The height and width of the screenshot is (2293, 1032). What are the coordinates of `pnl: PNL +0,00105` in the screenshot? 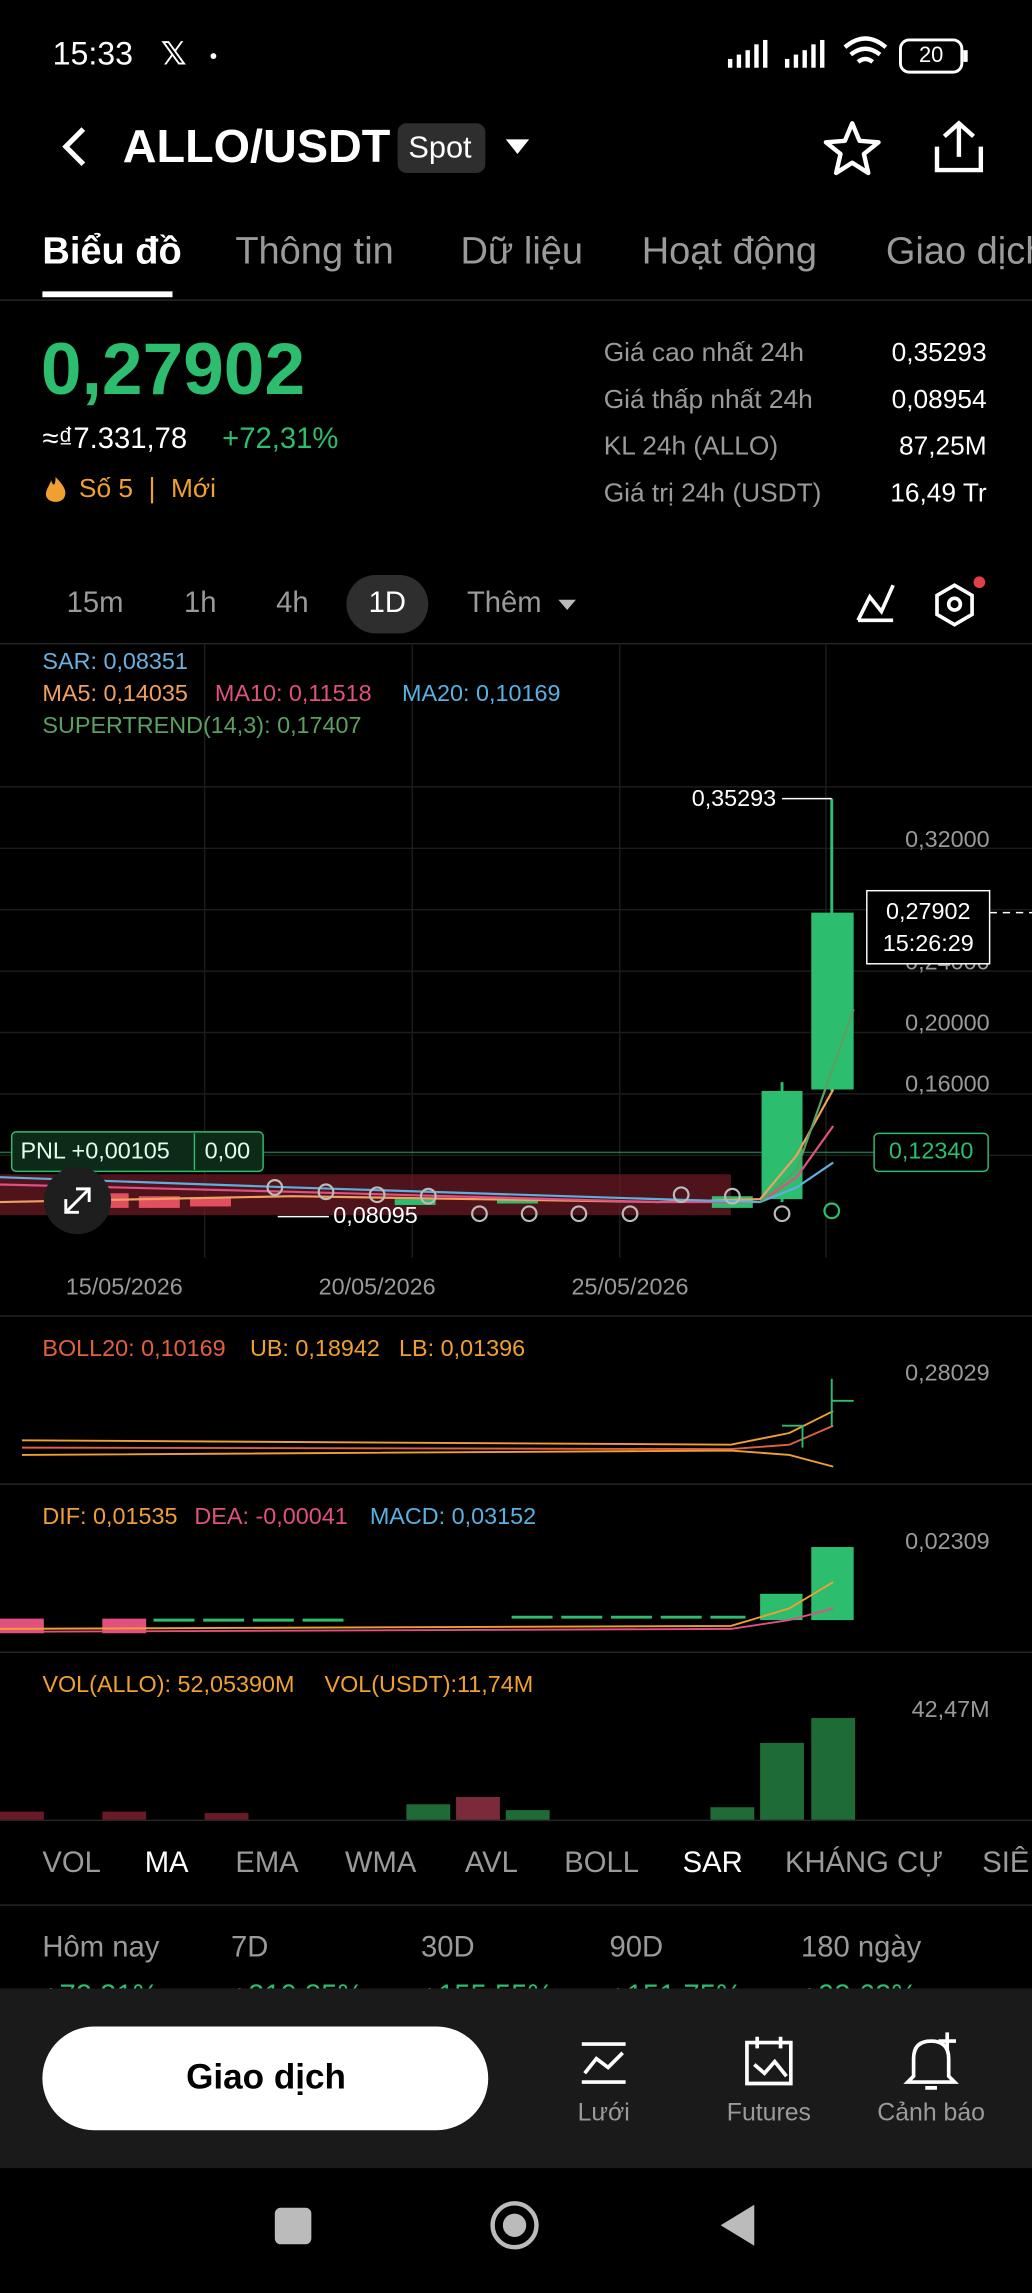 It's located at (94, 1151).